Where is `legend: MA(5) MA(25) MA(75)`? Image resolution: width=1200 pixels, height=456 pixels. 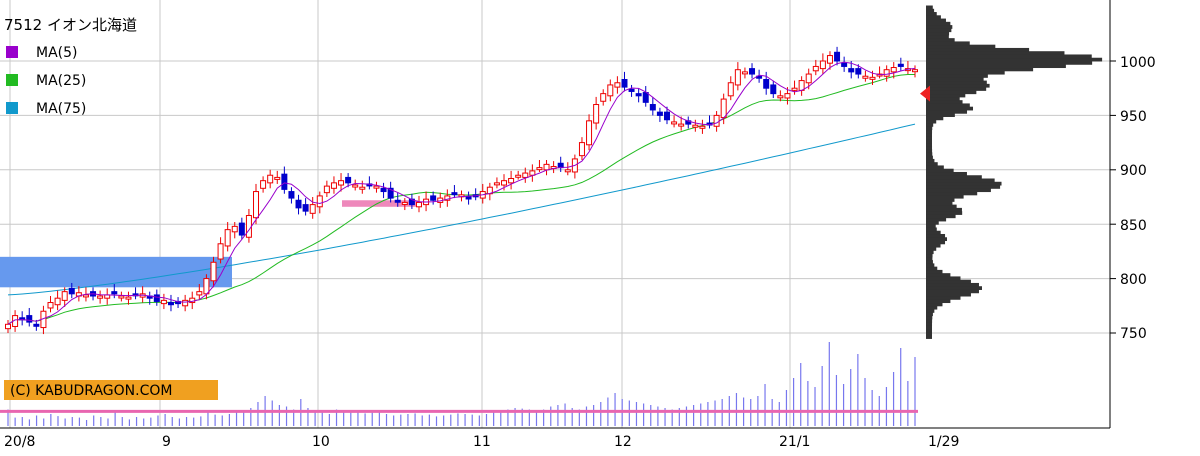
legend: MA(5) MA(25) MA(75) is located at coordinates (46, 81).